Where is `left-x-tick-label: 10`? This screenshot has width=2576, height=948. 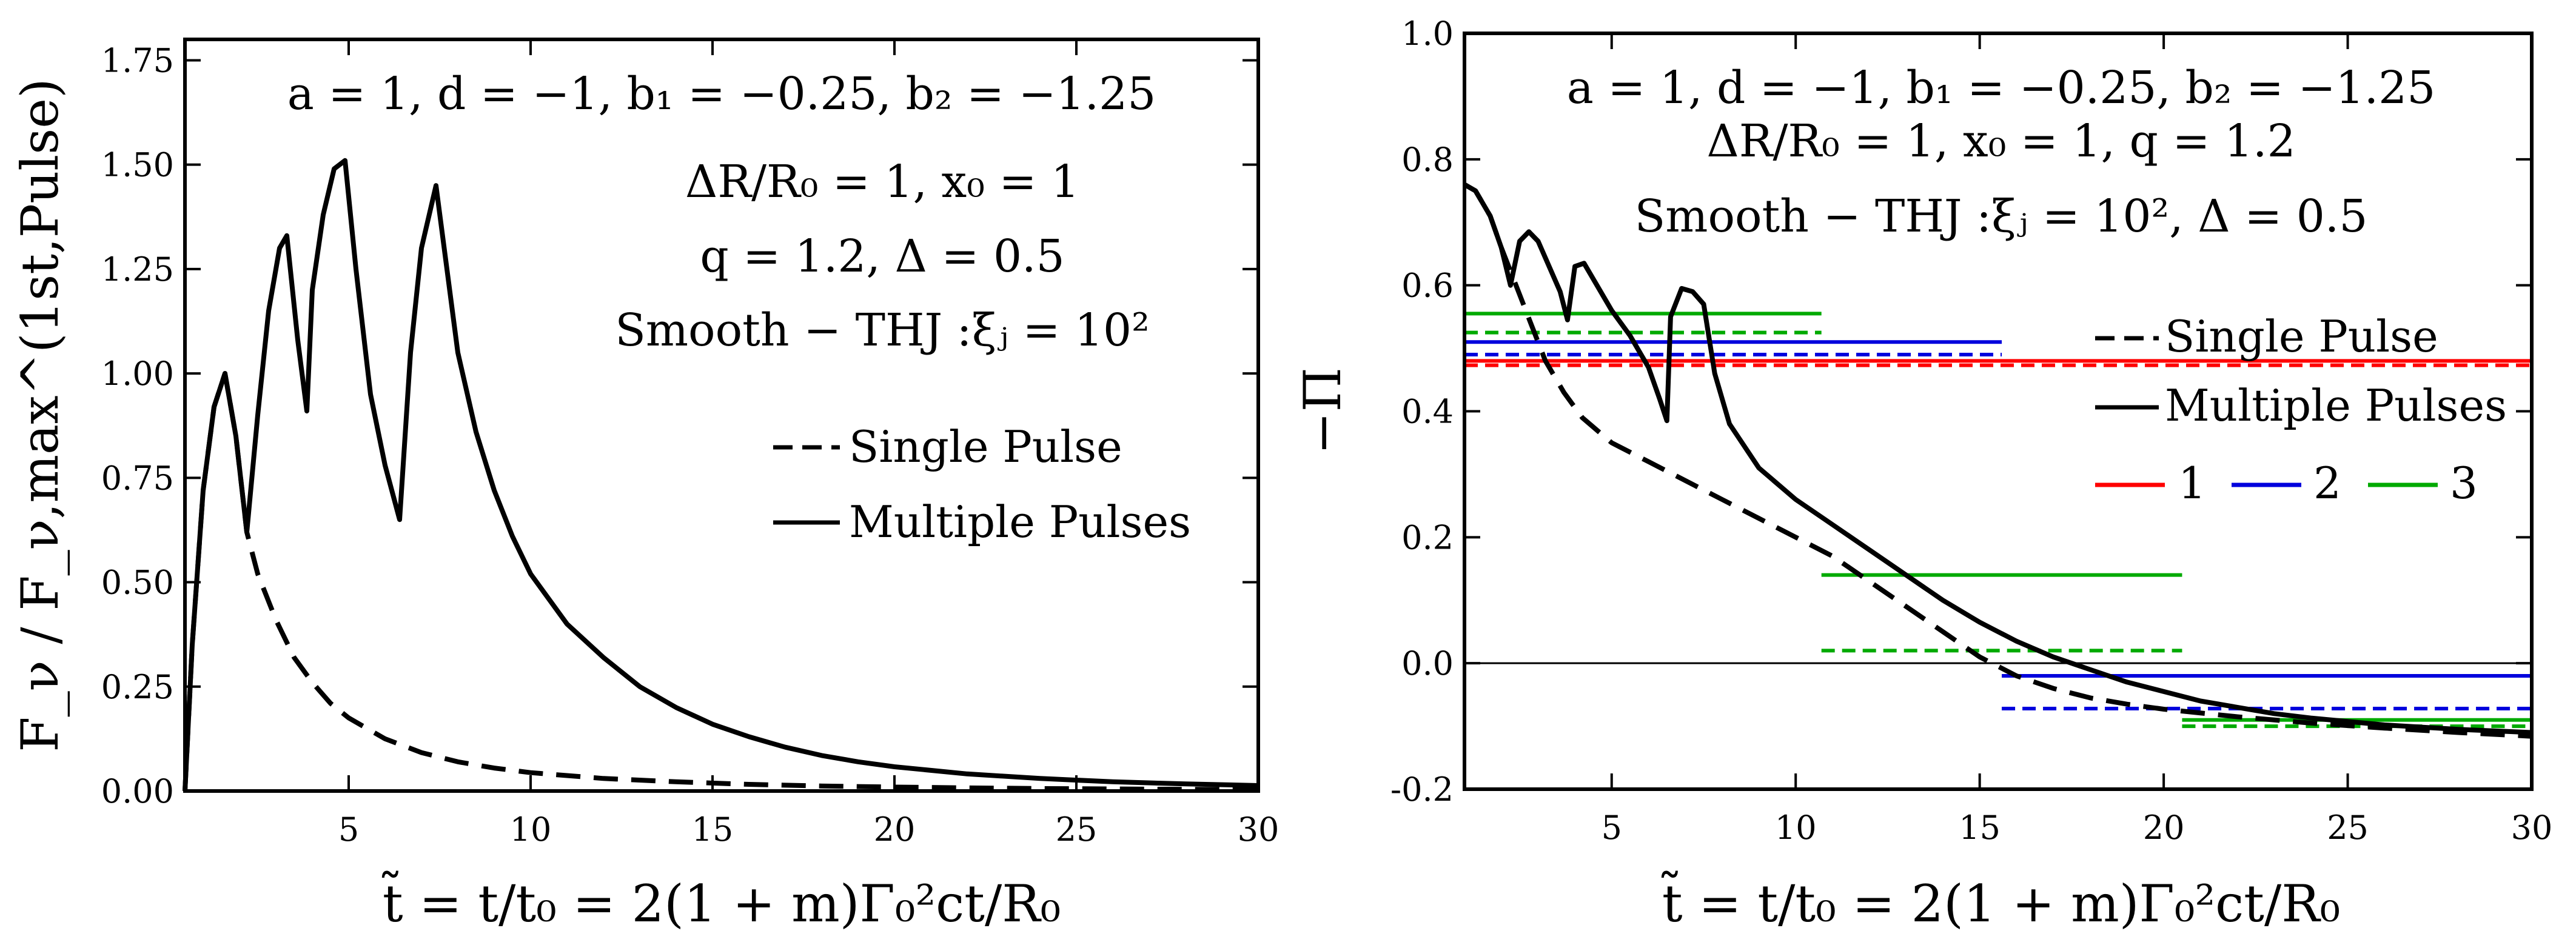 left-x-tick-label: 10 is located at coordinates (531, 829).